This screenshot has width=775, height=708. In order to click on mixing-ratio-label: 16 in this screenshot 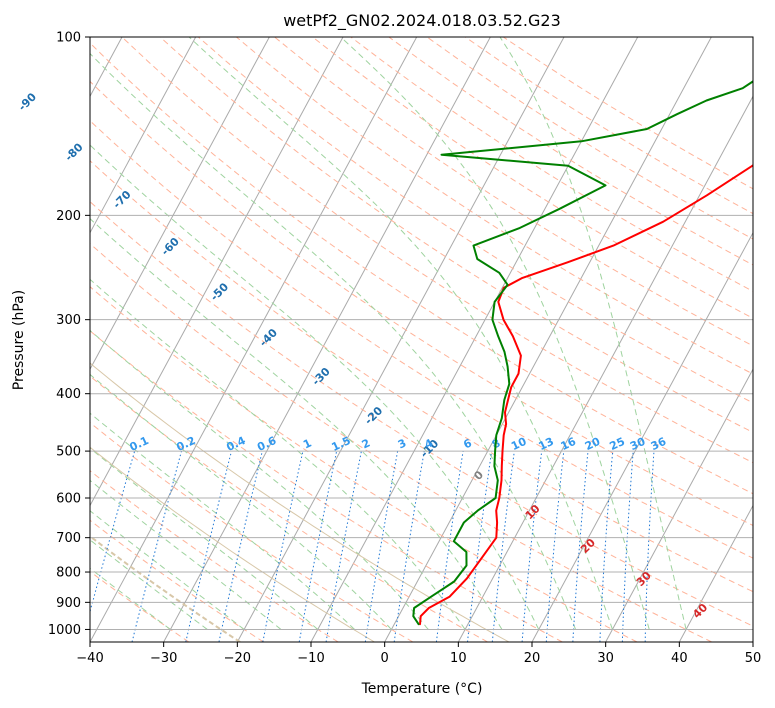, I will do `click(569, 444)`.